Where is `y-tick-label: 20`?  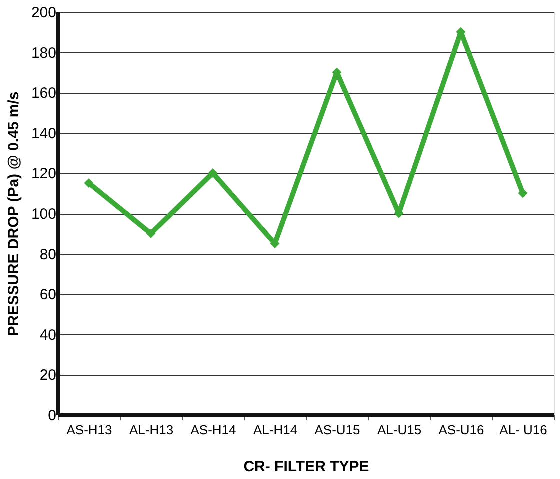
y-tick-label: 20 is located at coordinates (48, 375).